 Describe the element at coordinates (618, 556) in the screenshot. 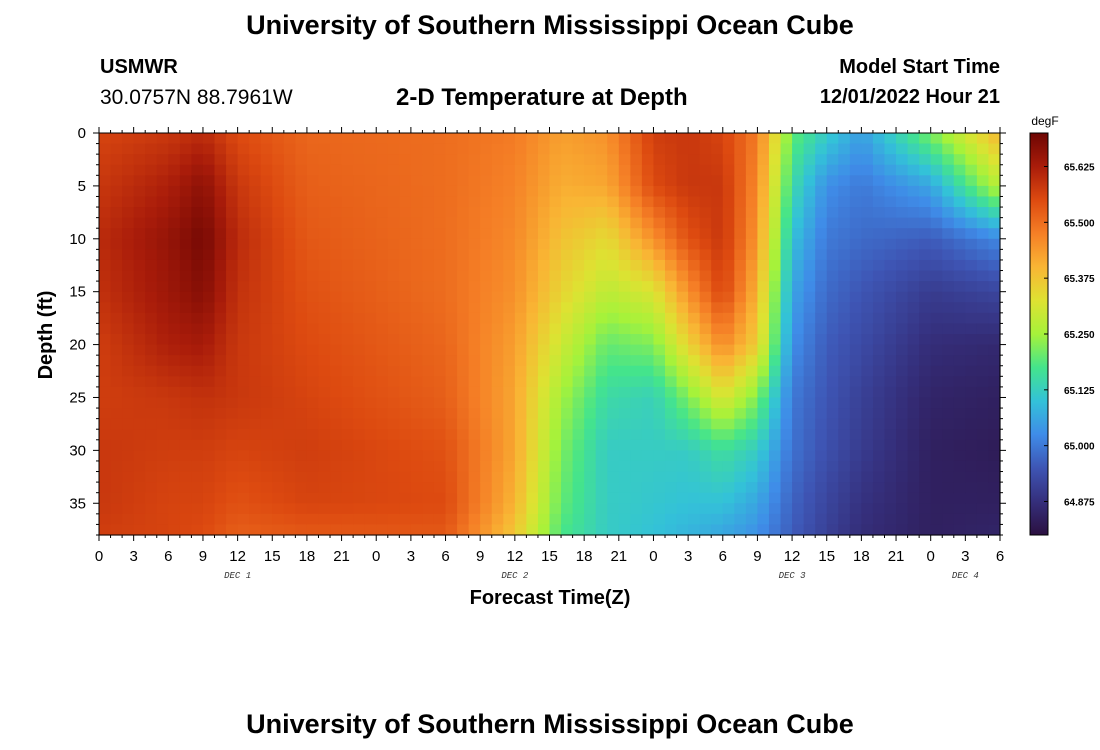

I see `x-tick-label: 21` at that location.